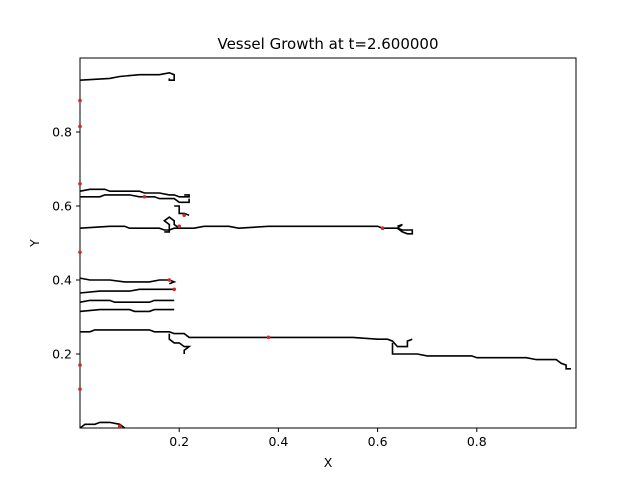 This screenshot has width=640, height=480. What do you see at coordinates (62, 132) in the screenshot?
I see `y-tick-label: 0.8` at bounding box center [62, 132].